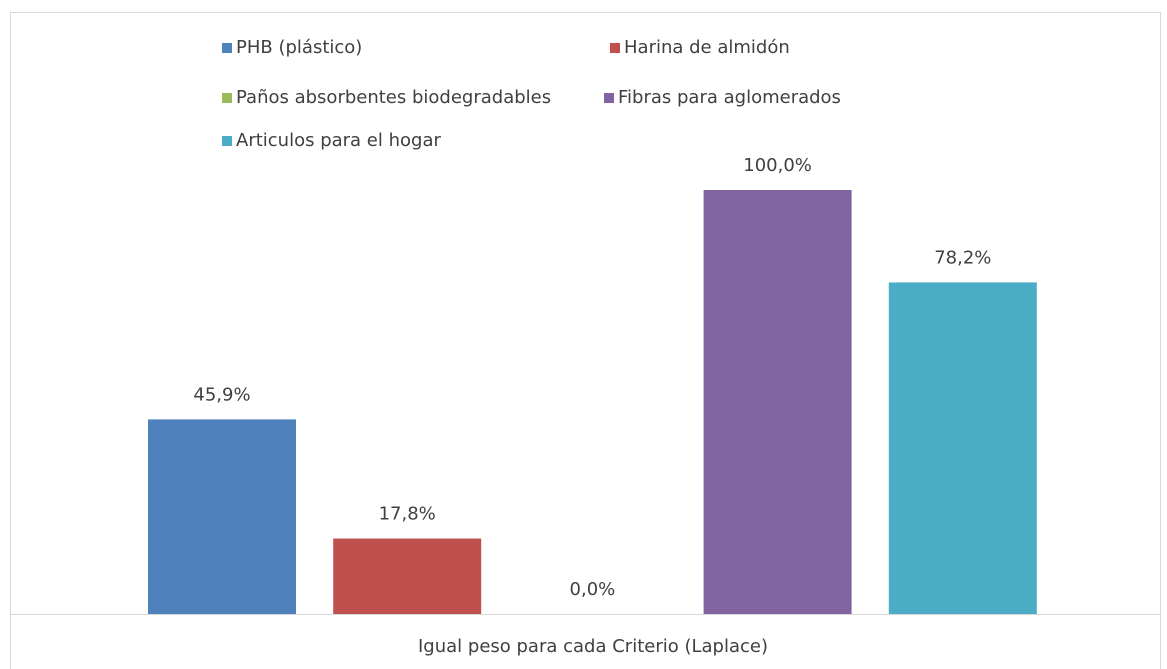  I want to click on legend-label: Paños absorbentes biodegradables, so click(393, 97).